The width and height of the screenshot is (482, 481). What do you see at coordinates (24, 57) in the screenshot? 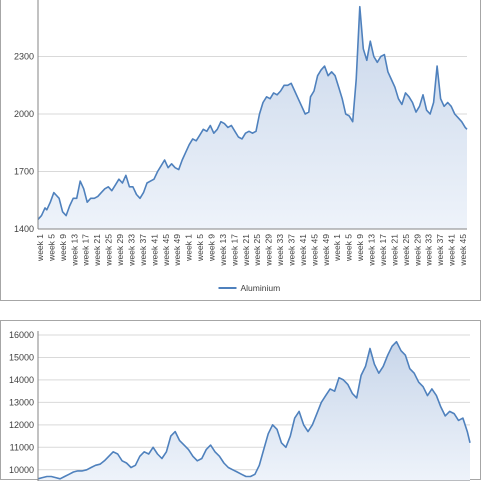
I see `y-tick-label-2300: 2300` at bounding box center [24, 57].